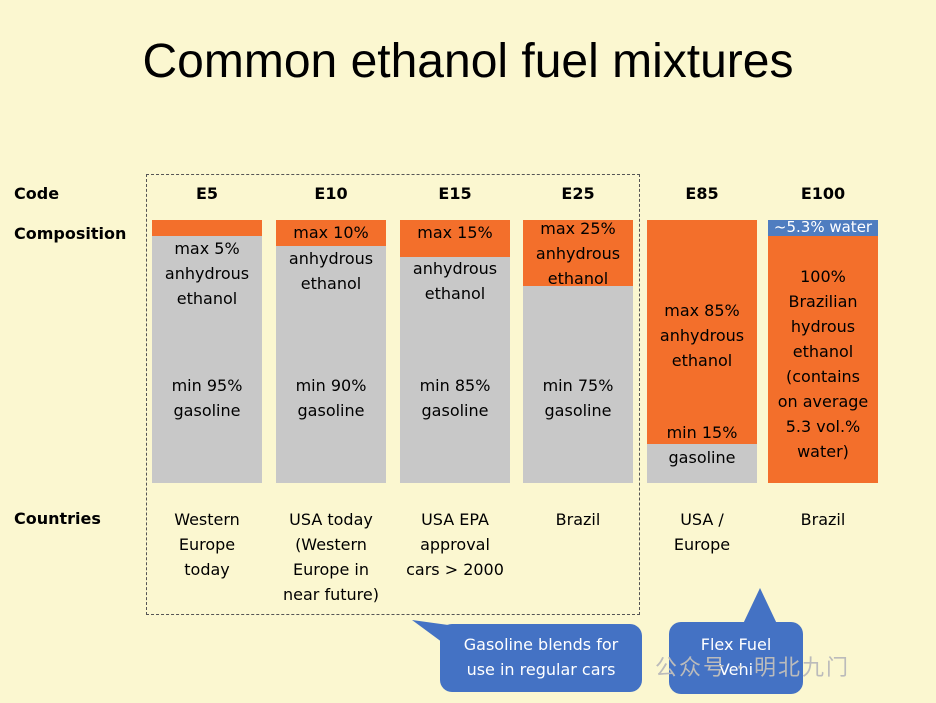 This screenshot has height=703, width=936. Describe the element at coordinates (57, 518) in the screenshot. I see `row-label-countries: Countries` at that location.